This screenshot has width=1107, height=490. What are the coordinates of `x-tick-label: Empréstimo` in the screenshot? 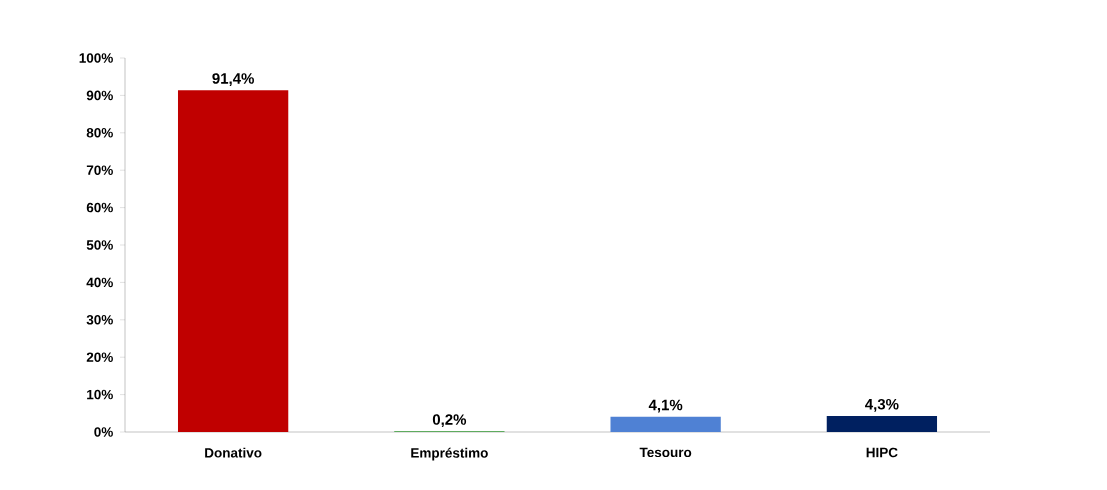 It's located at (449, 454).